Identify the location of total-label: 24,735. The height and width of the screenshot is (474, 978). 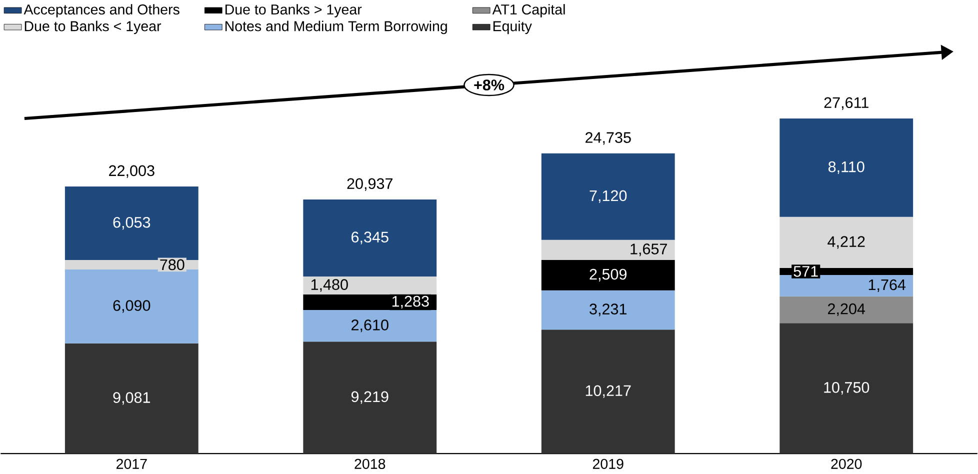
(608, 138).